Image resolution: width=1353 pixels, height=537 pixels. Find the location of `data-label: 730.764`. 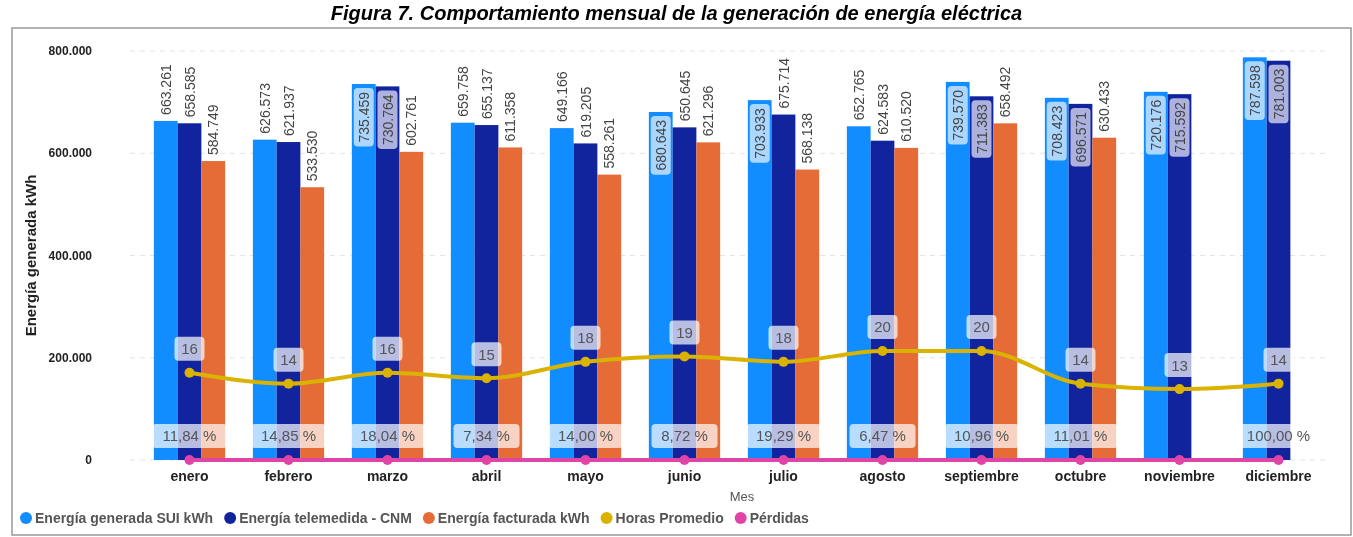

data-label: 730.764 is located at coordinates (387, 119).